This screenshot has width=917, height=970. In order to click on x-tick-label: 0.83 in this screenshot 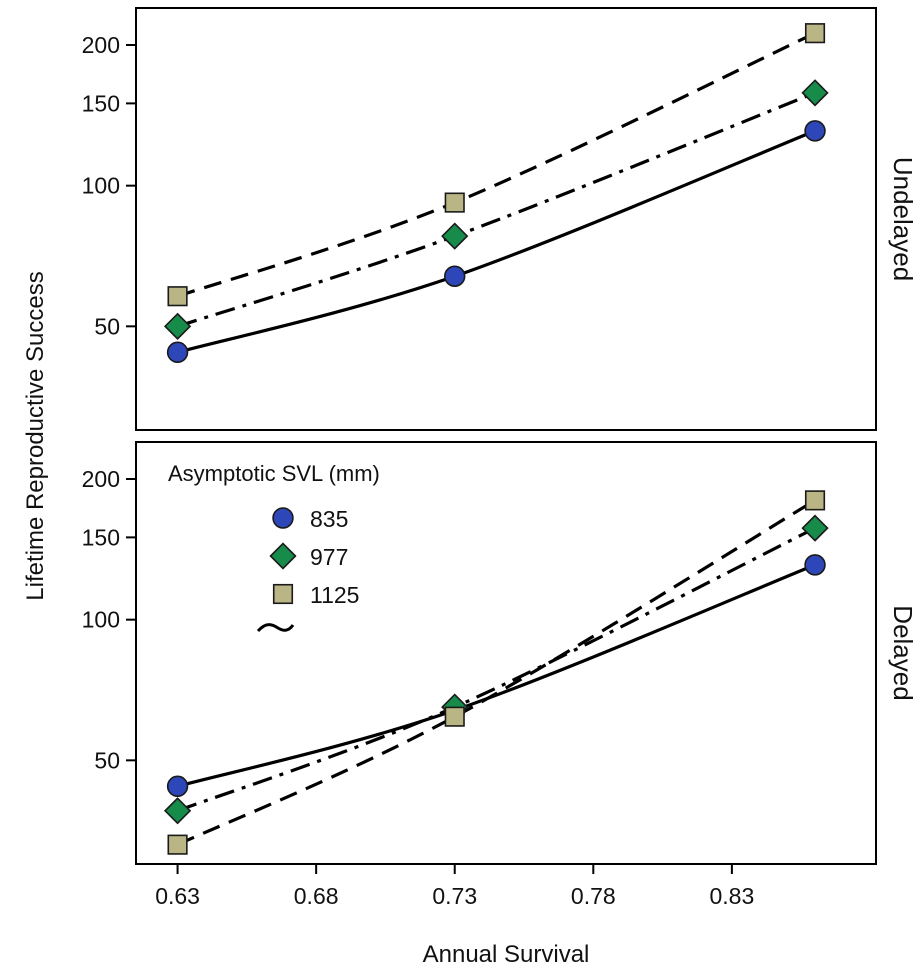, I will do `click(731, 896)`.